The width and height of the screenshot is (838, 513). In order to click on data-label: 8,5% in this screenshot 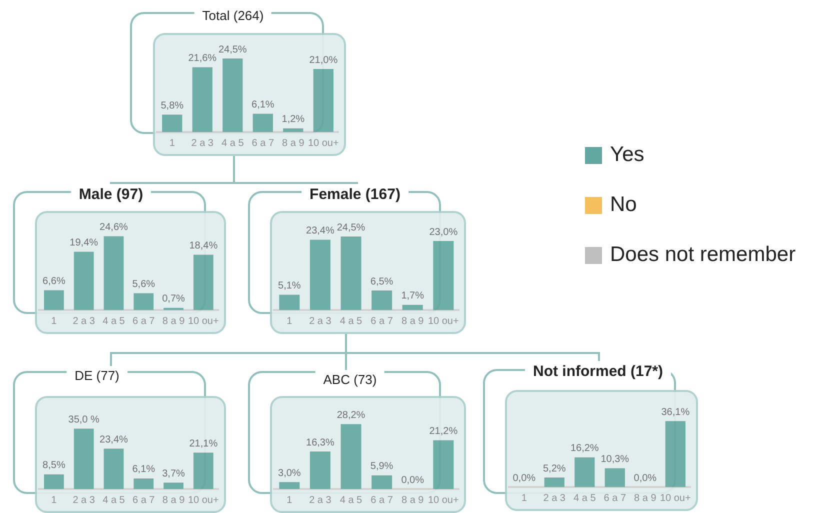, I will do `click(54, 466)`.